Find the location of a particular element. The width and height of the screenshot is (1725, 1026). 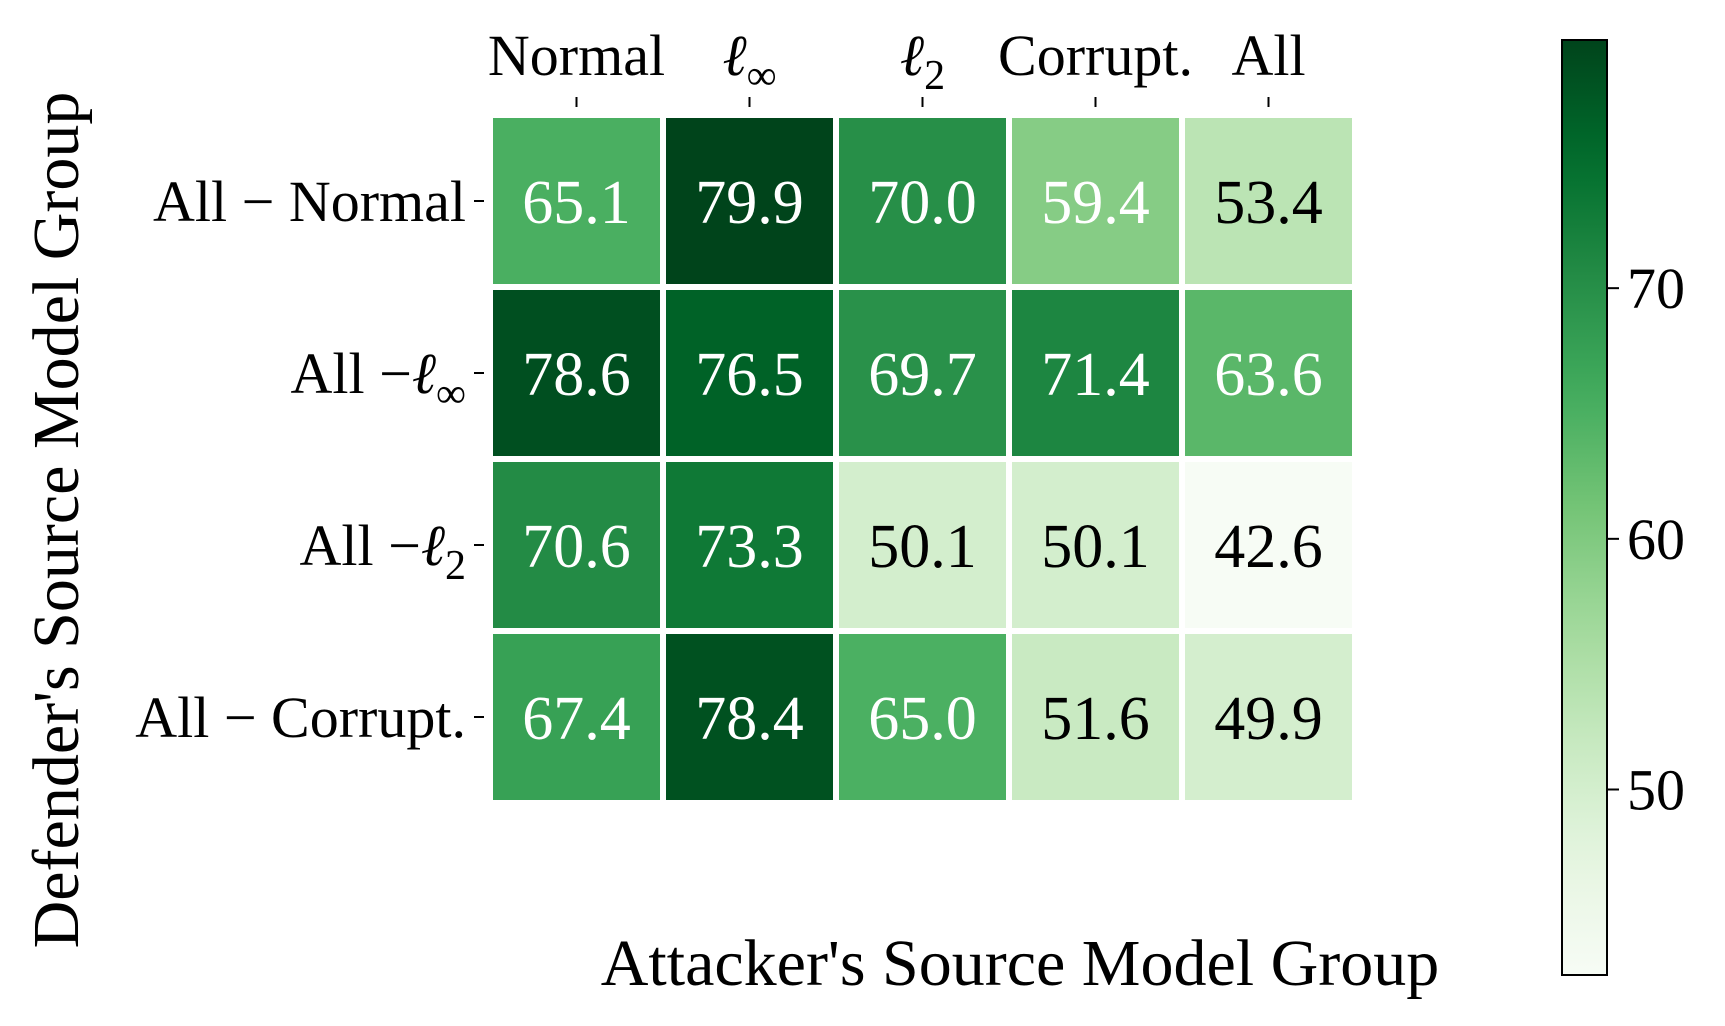

colorbar-tick-label: 70 is located at coordinates (1656, 288).